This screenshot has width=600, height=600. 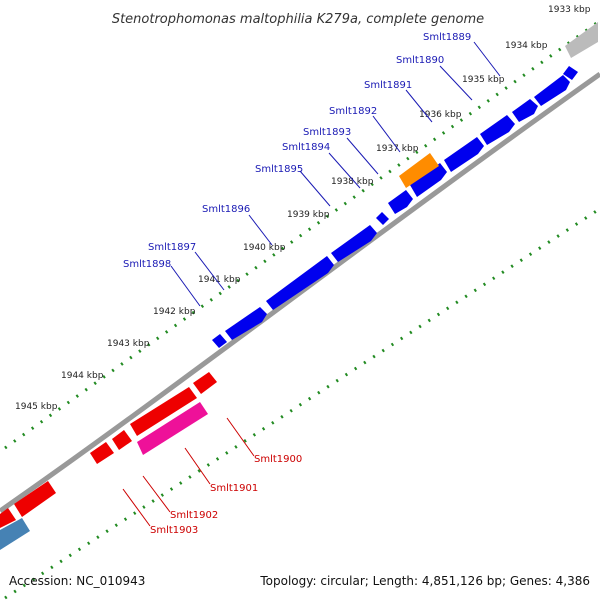 I want to click on tick-1935: 1935 kbp, so click(x=483, y=80).